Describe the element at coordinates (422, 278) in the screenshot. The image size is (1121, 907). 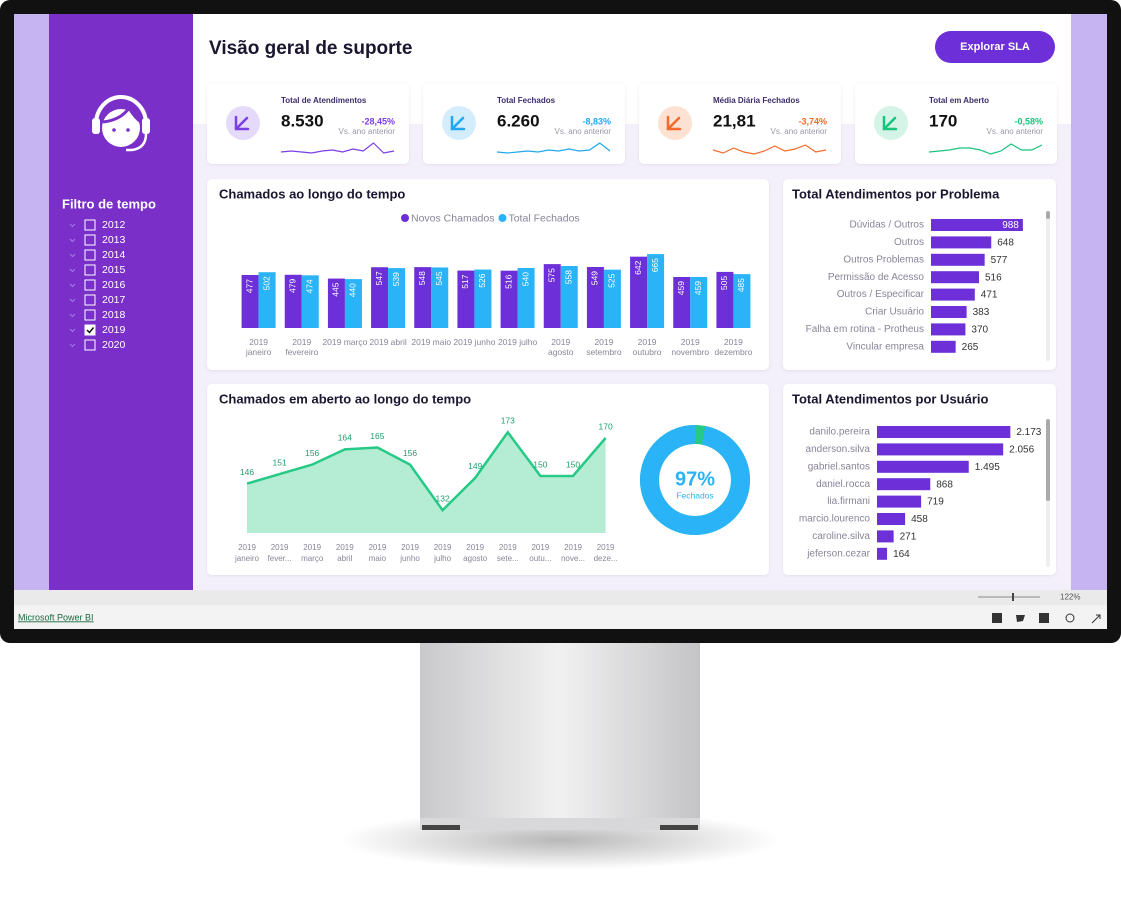
I see `bar-value-label: 548` at that location.